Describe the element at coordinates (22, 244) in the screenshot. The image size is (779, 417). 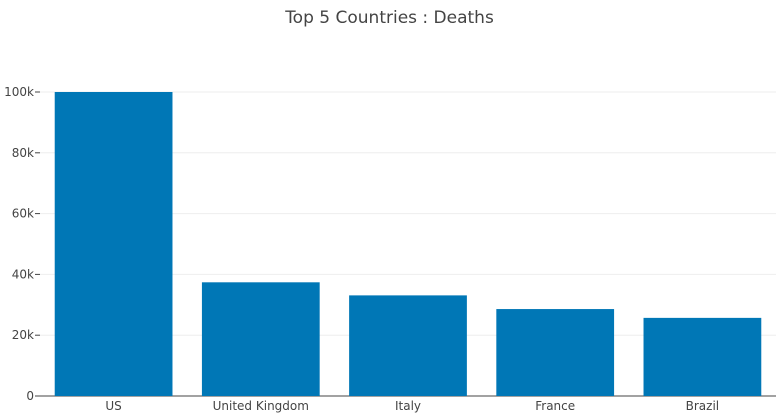
I see `y-axis-ticks: 0 20k 40k 60k 80k 100k` at that location.